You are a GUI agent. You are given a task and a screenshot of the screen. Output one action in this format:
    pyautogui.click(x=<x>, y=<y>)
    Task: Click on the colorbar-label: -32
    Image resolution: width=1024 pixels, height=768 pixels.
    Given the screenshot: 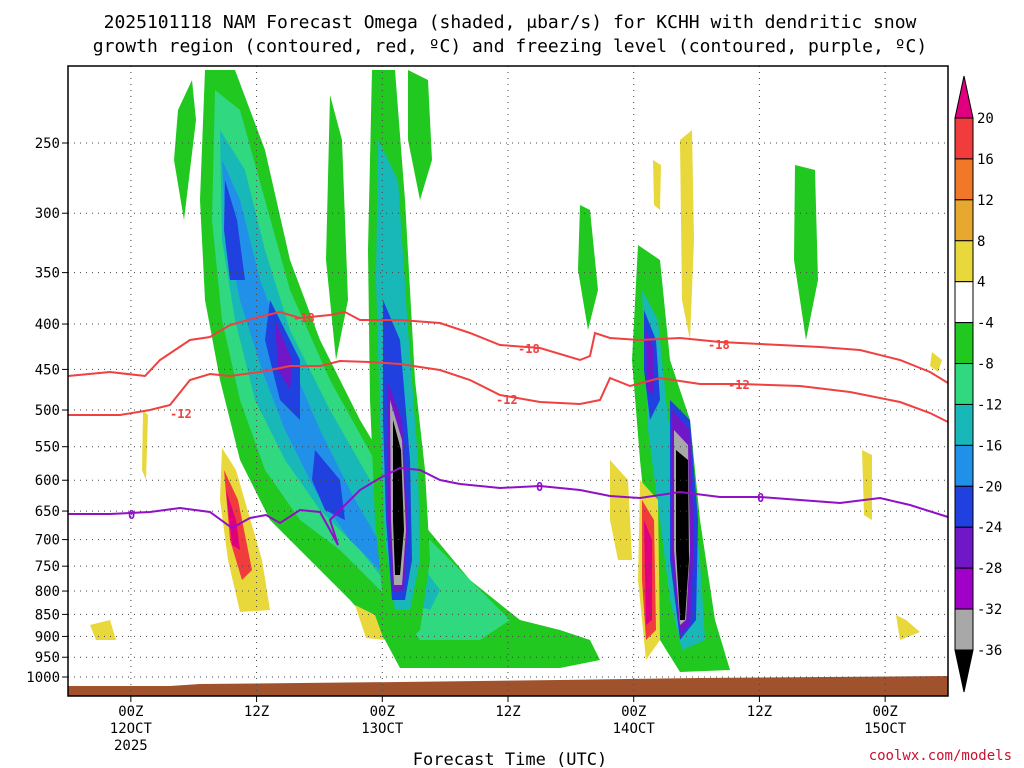 What is the action you would take?
    pyautogui.click(x=989, y=610)
    